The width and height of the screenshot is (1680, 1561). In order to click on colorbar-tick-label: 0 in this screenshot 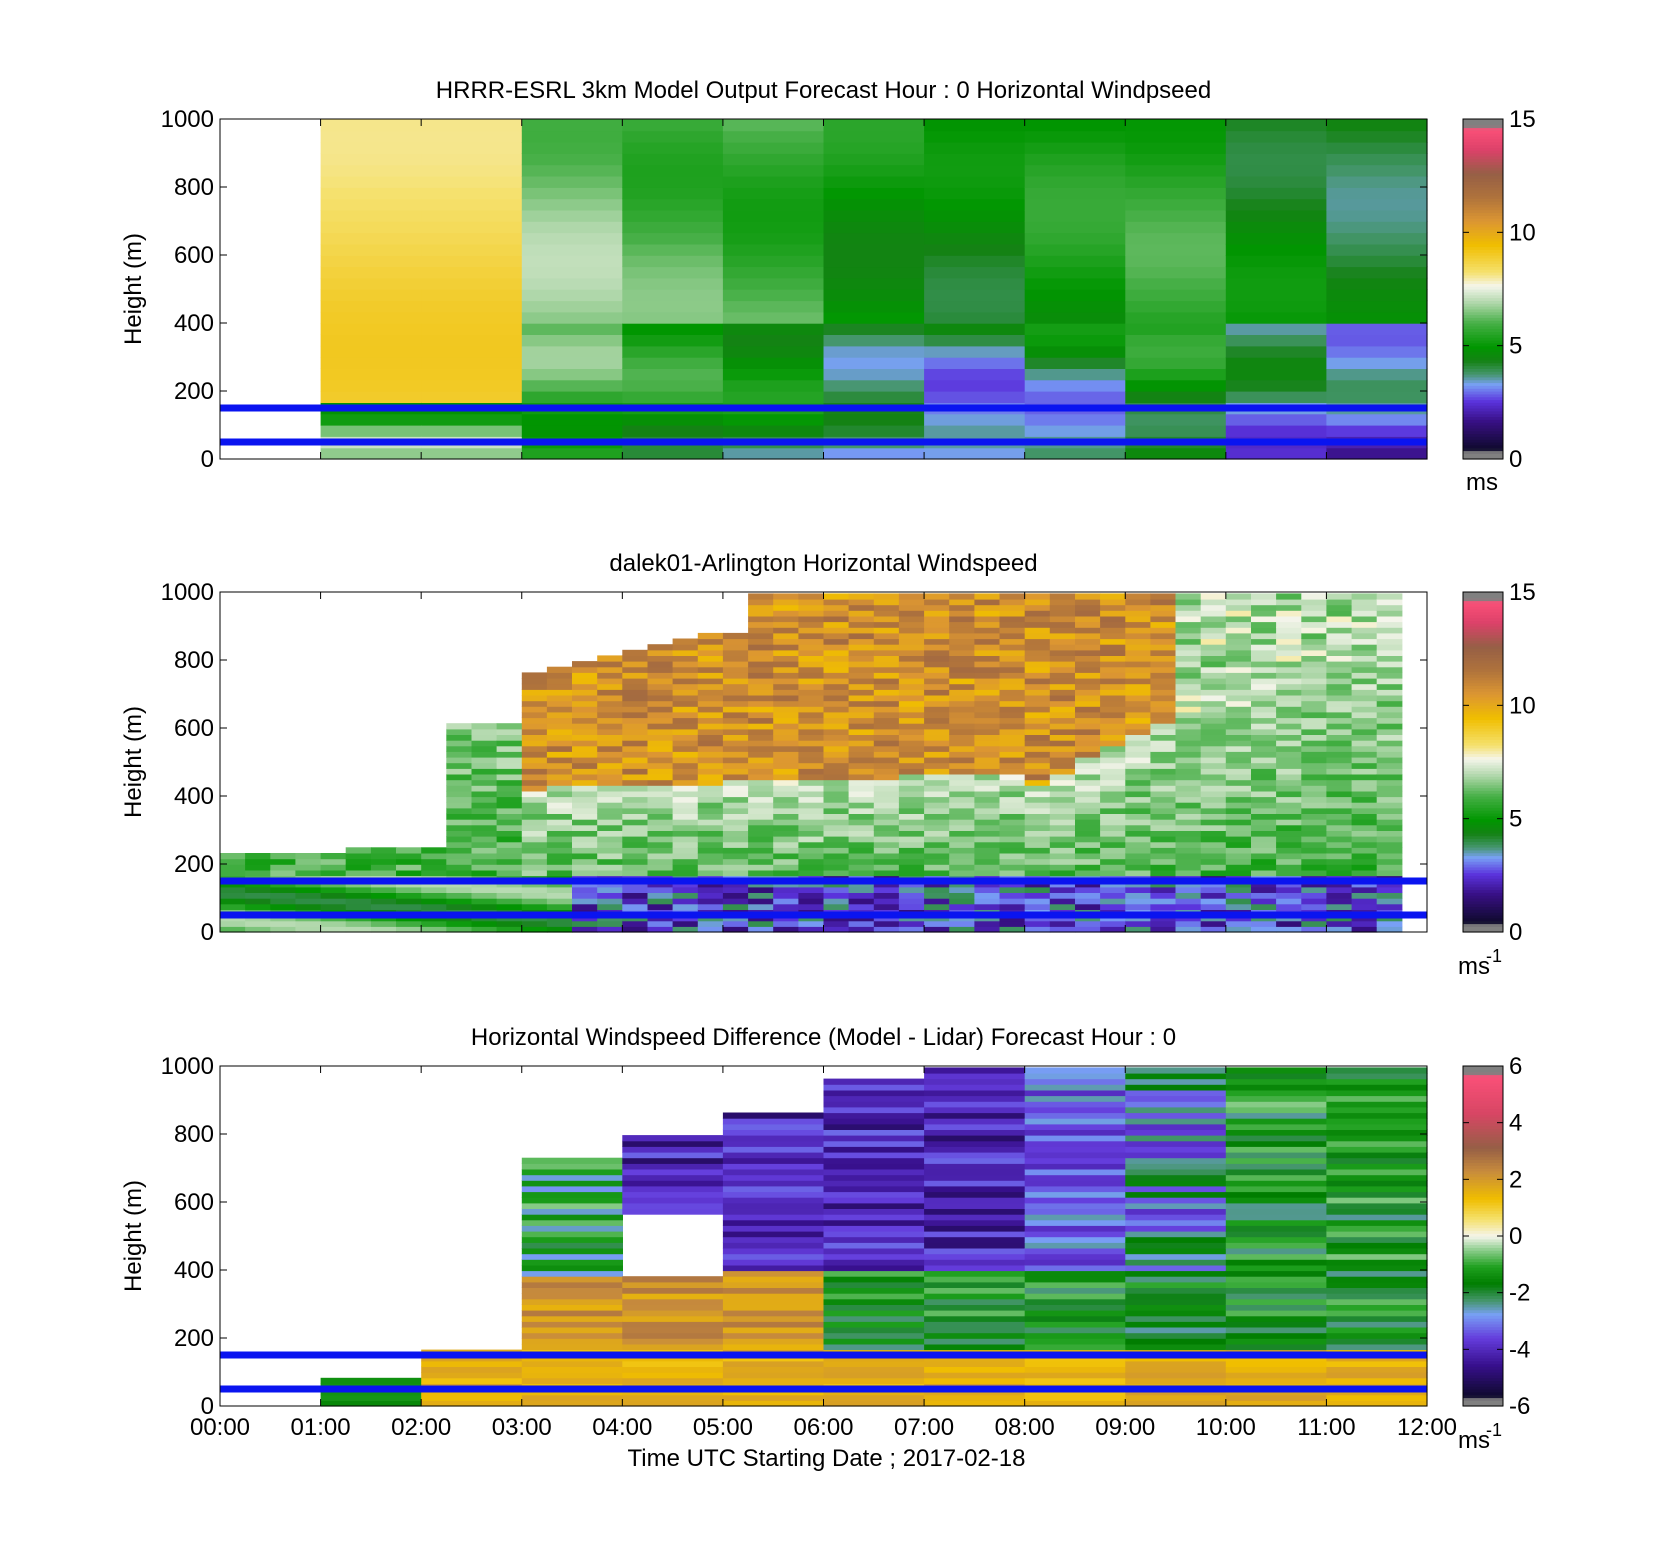, I will do `click(1515, 459)`.